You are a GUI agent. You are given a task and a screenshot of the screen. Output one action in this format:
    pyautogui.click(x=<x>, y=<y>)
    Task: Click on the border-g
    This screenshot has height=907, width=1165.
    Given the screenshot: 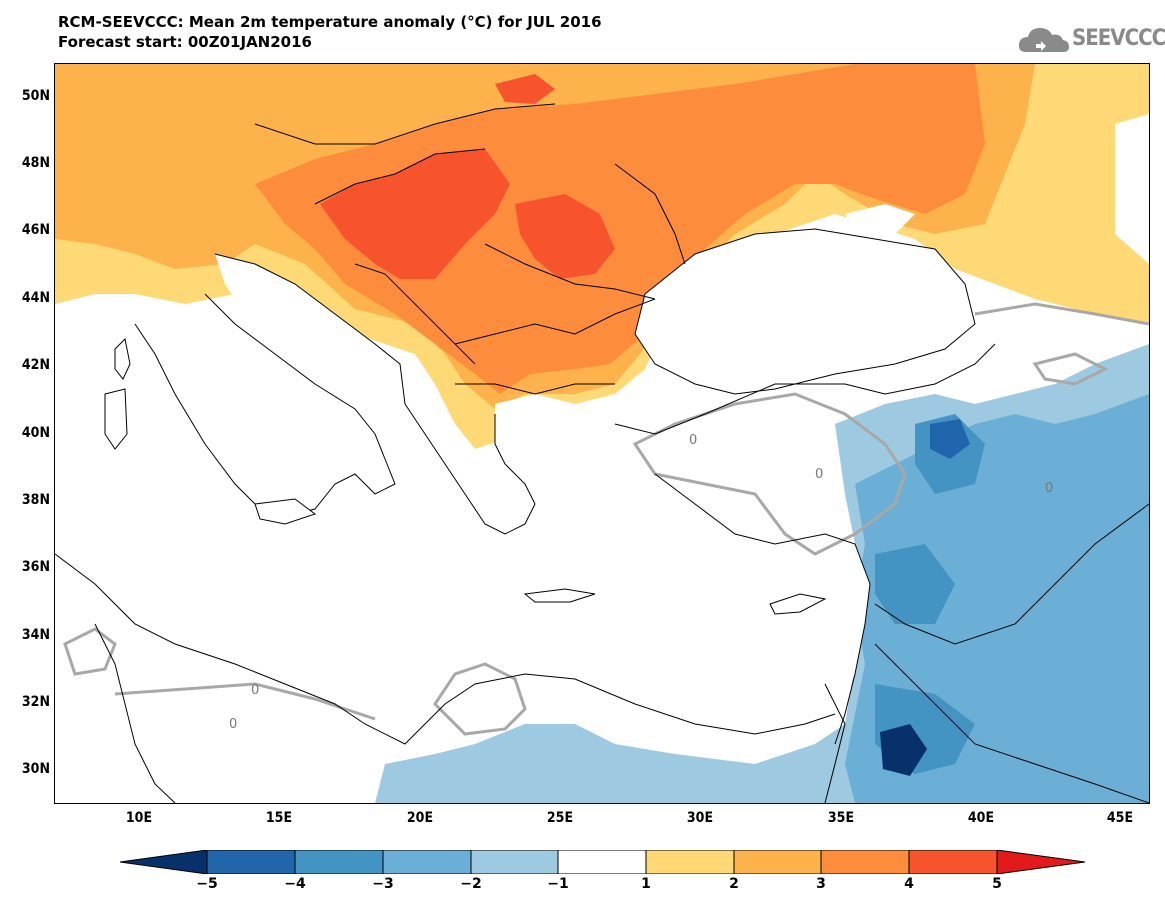 What is the action you would take?
    pyautogui.click(x=650, y=214)
    